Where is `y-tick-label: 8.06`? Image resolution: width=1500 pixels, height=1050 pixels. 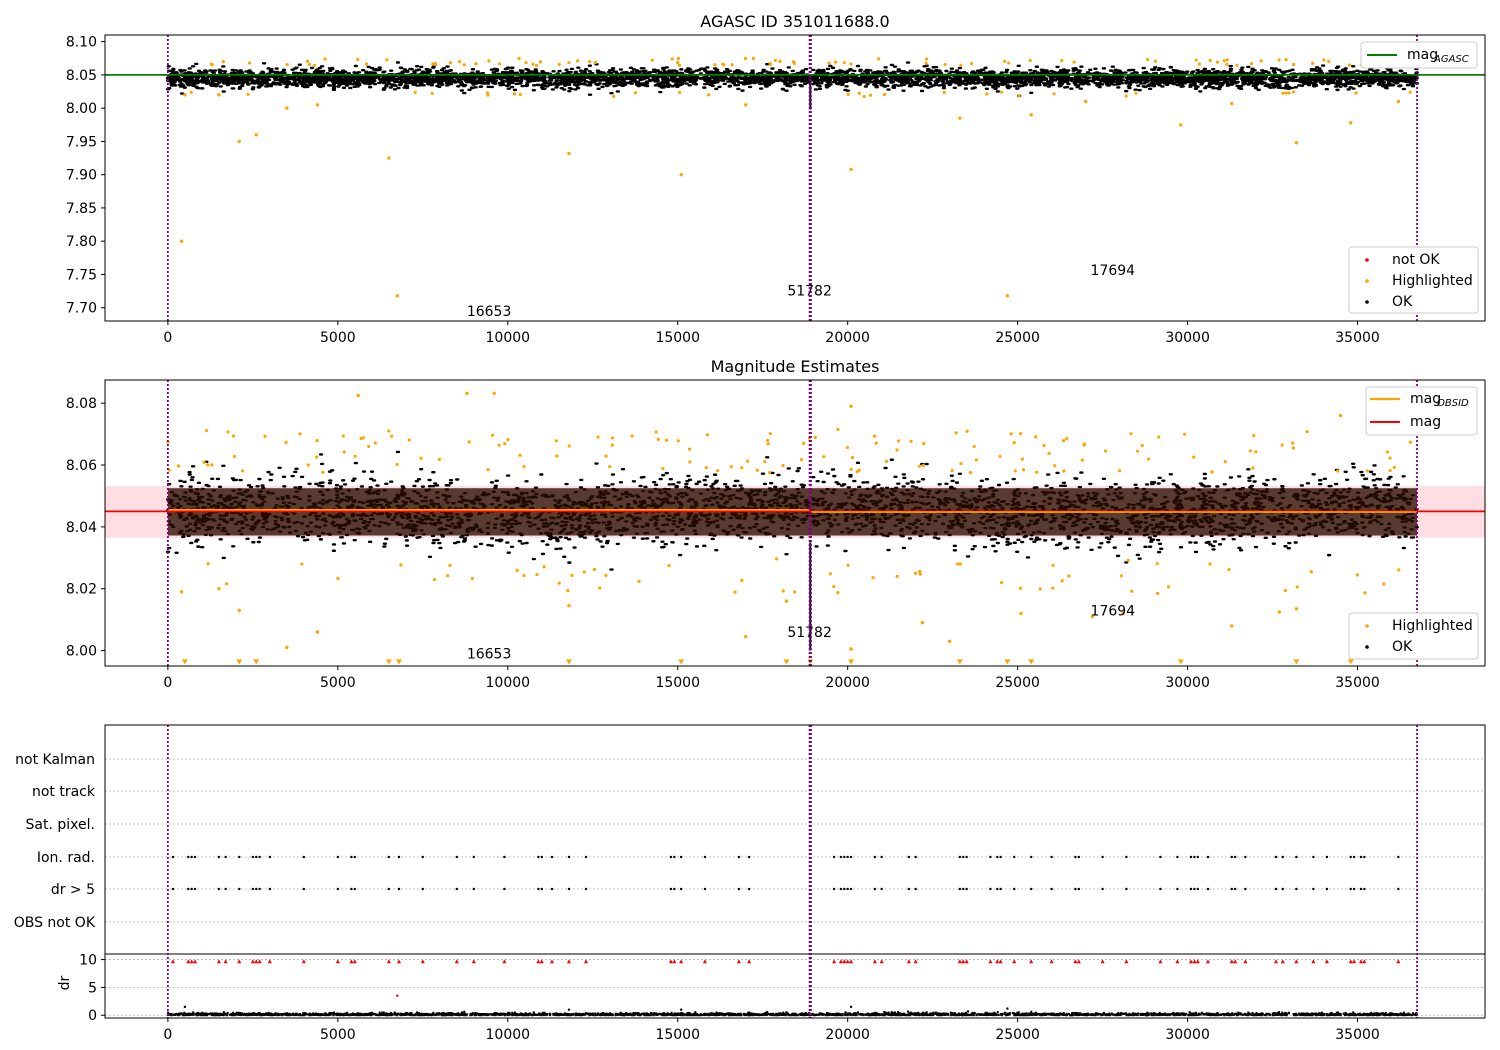
y-tick-label: 8.06 is located at coordinates (81, 466).